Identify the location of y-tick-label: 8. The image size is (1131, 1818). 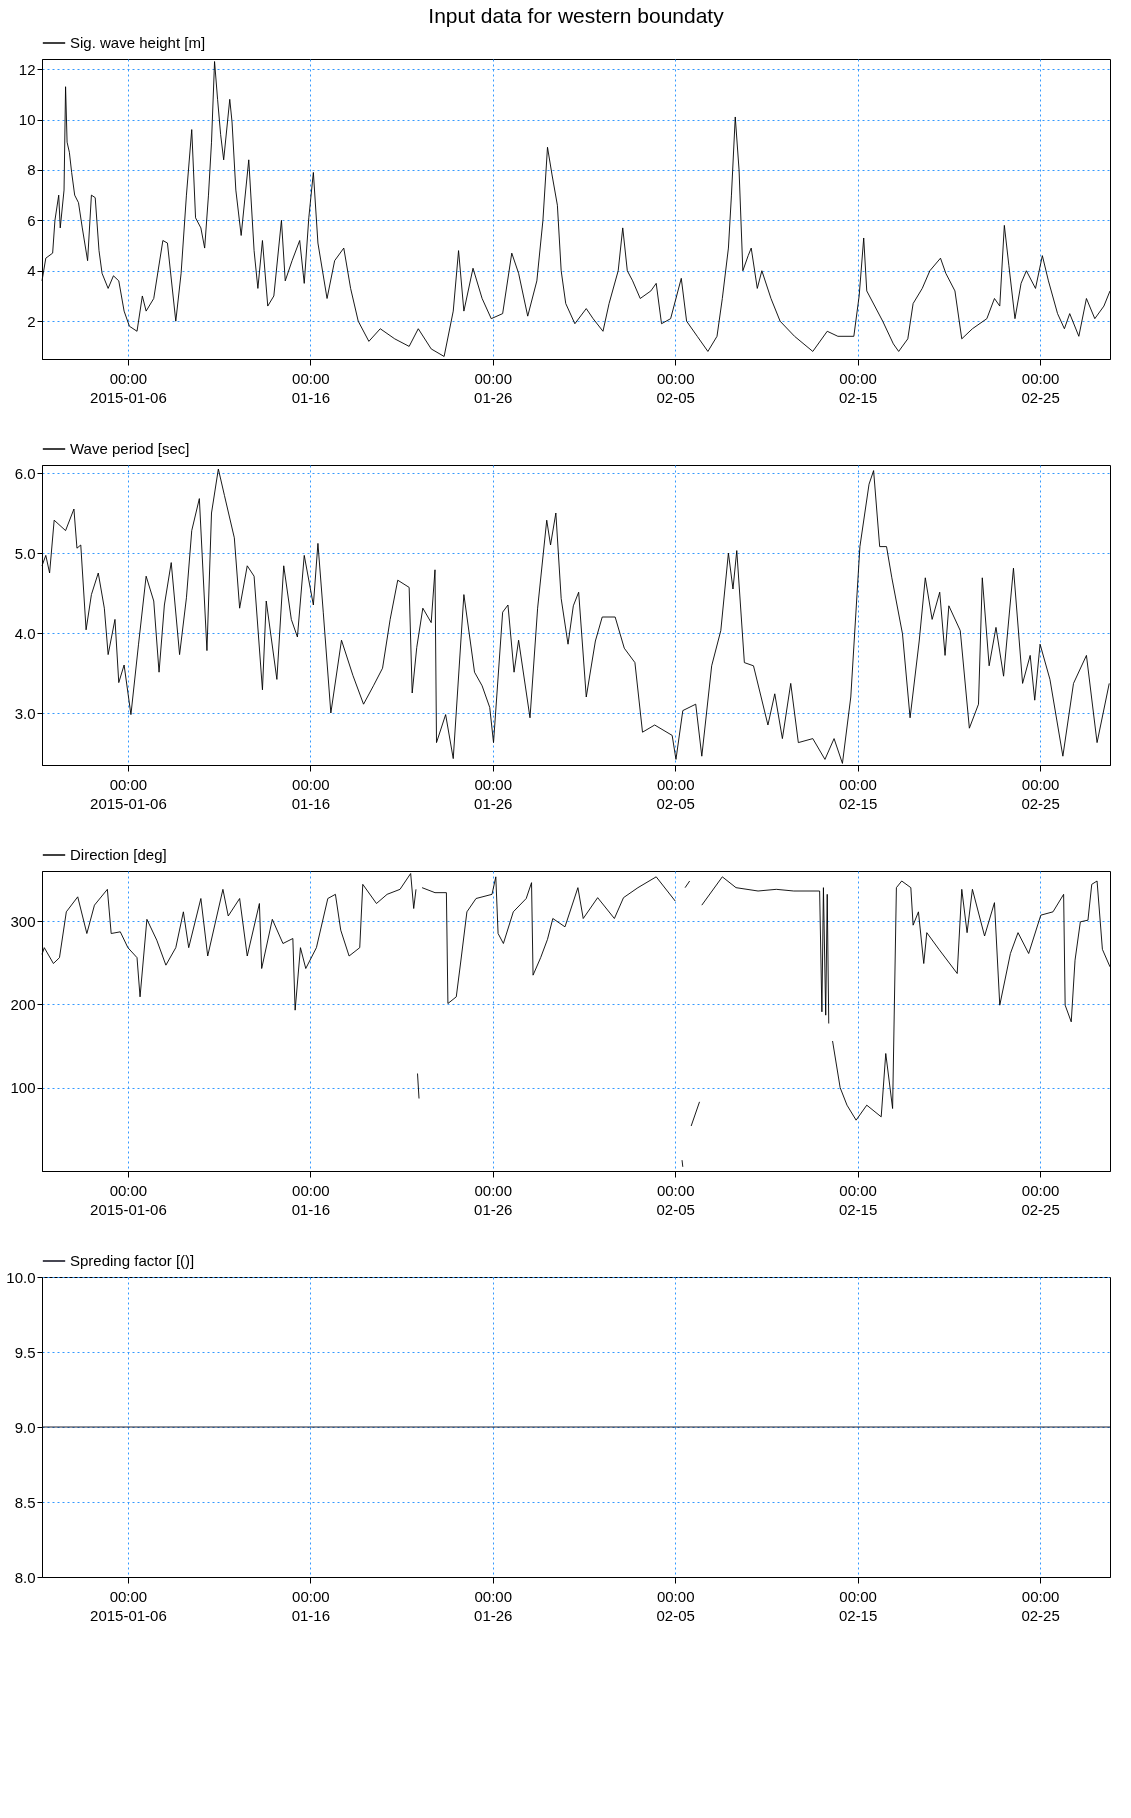
(31, 170).